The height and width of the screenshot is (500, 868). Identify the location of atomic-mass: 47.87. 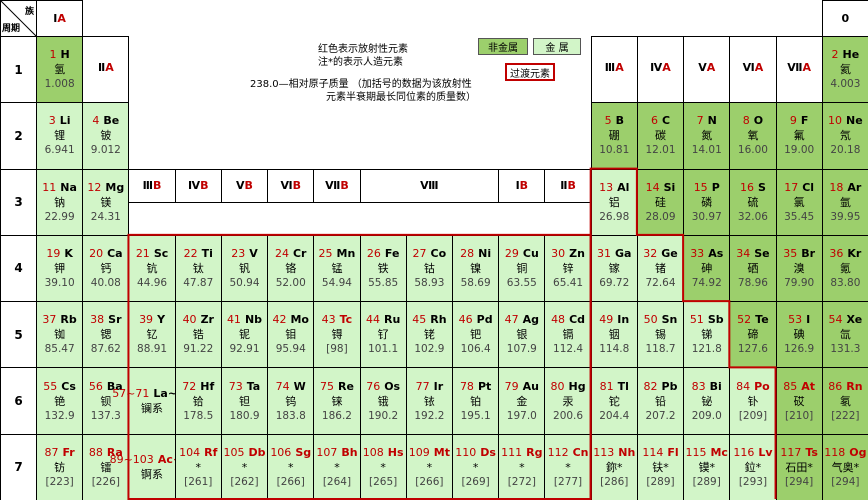
(198, 282).